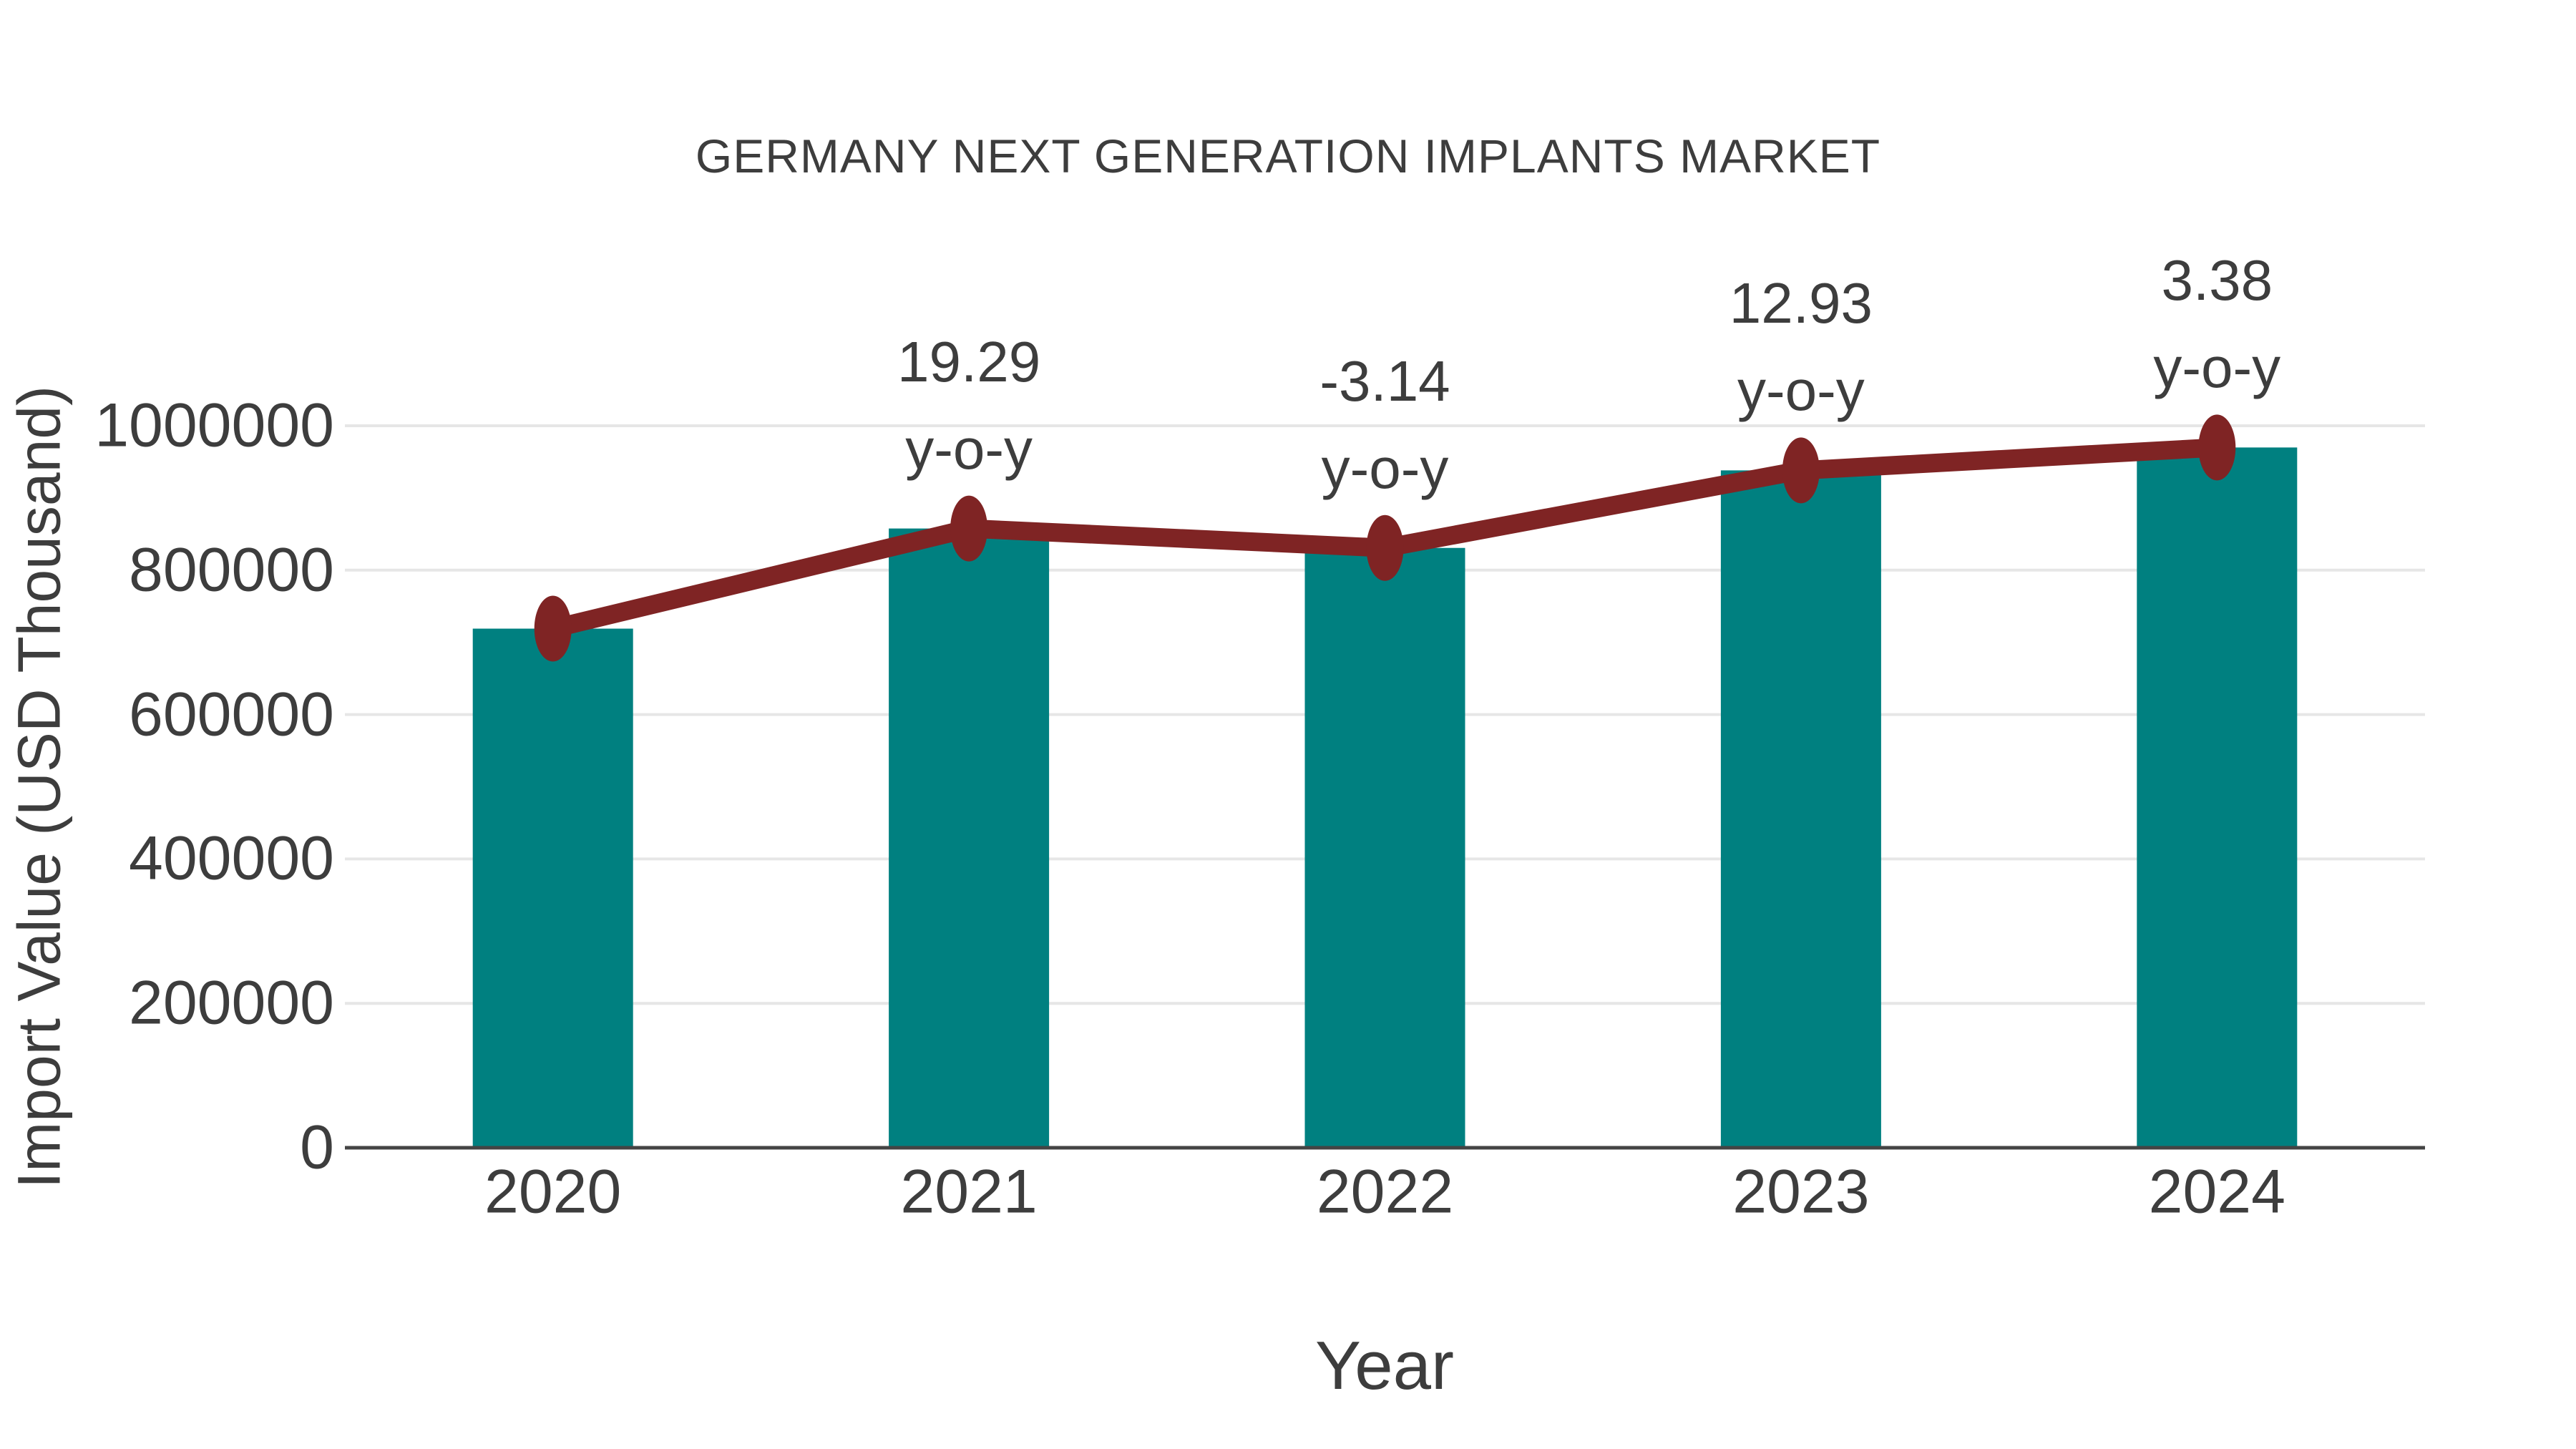 The image size is (2576, 1449). What do you see at coordinates (1801, 390) in the screenshot?
I see `annotation-unit-2023: y-o-y` at bounding box center [1801, 390].